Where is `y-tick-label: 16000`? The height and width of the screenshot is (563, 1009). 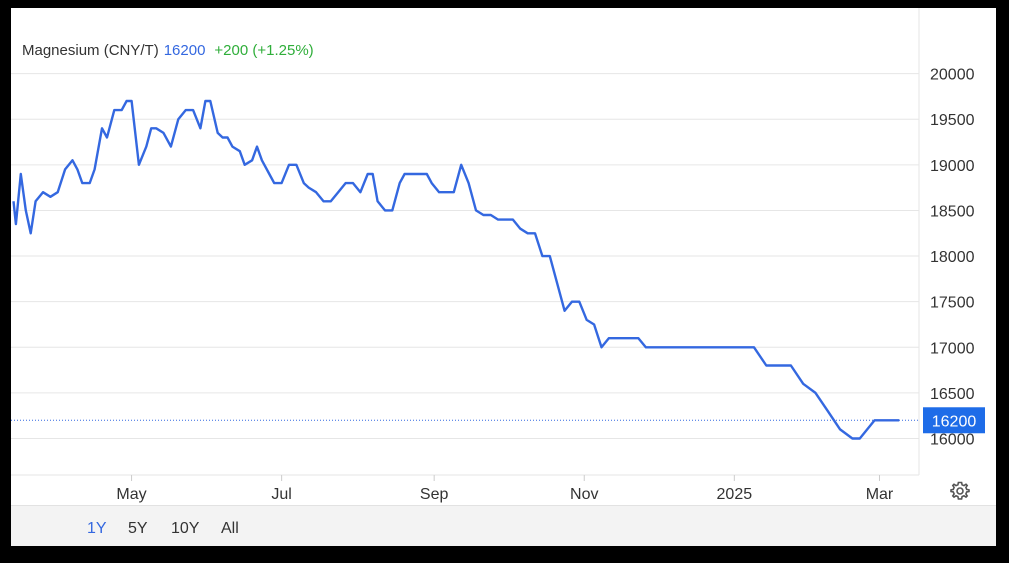
y-tick-label: 16000 is located at coordinates (952, 440).